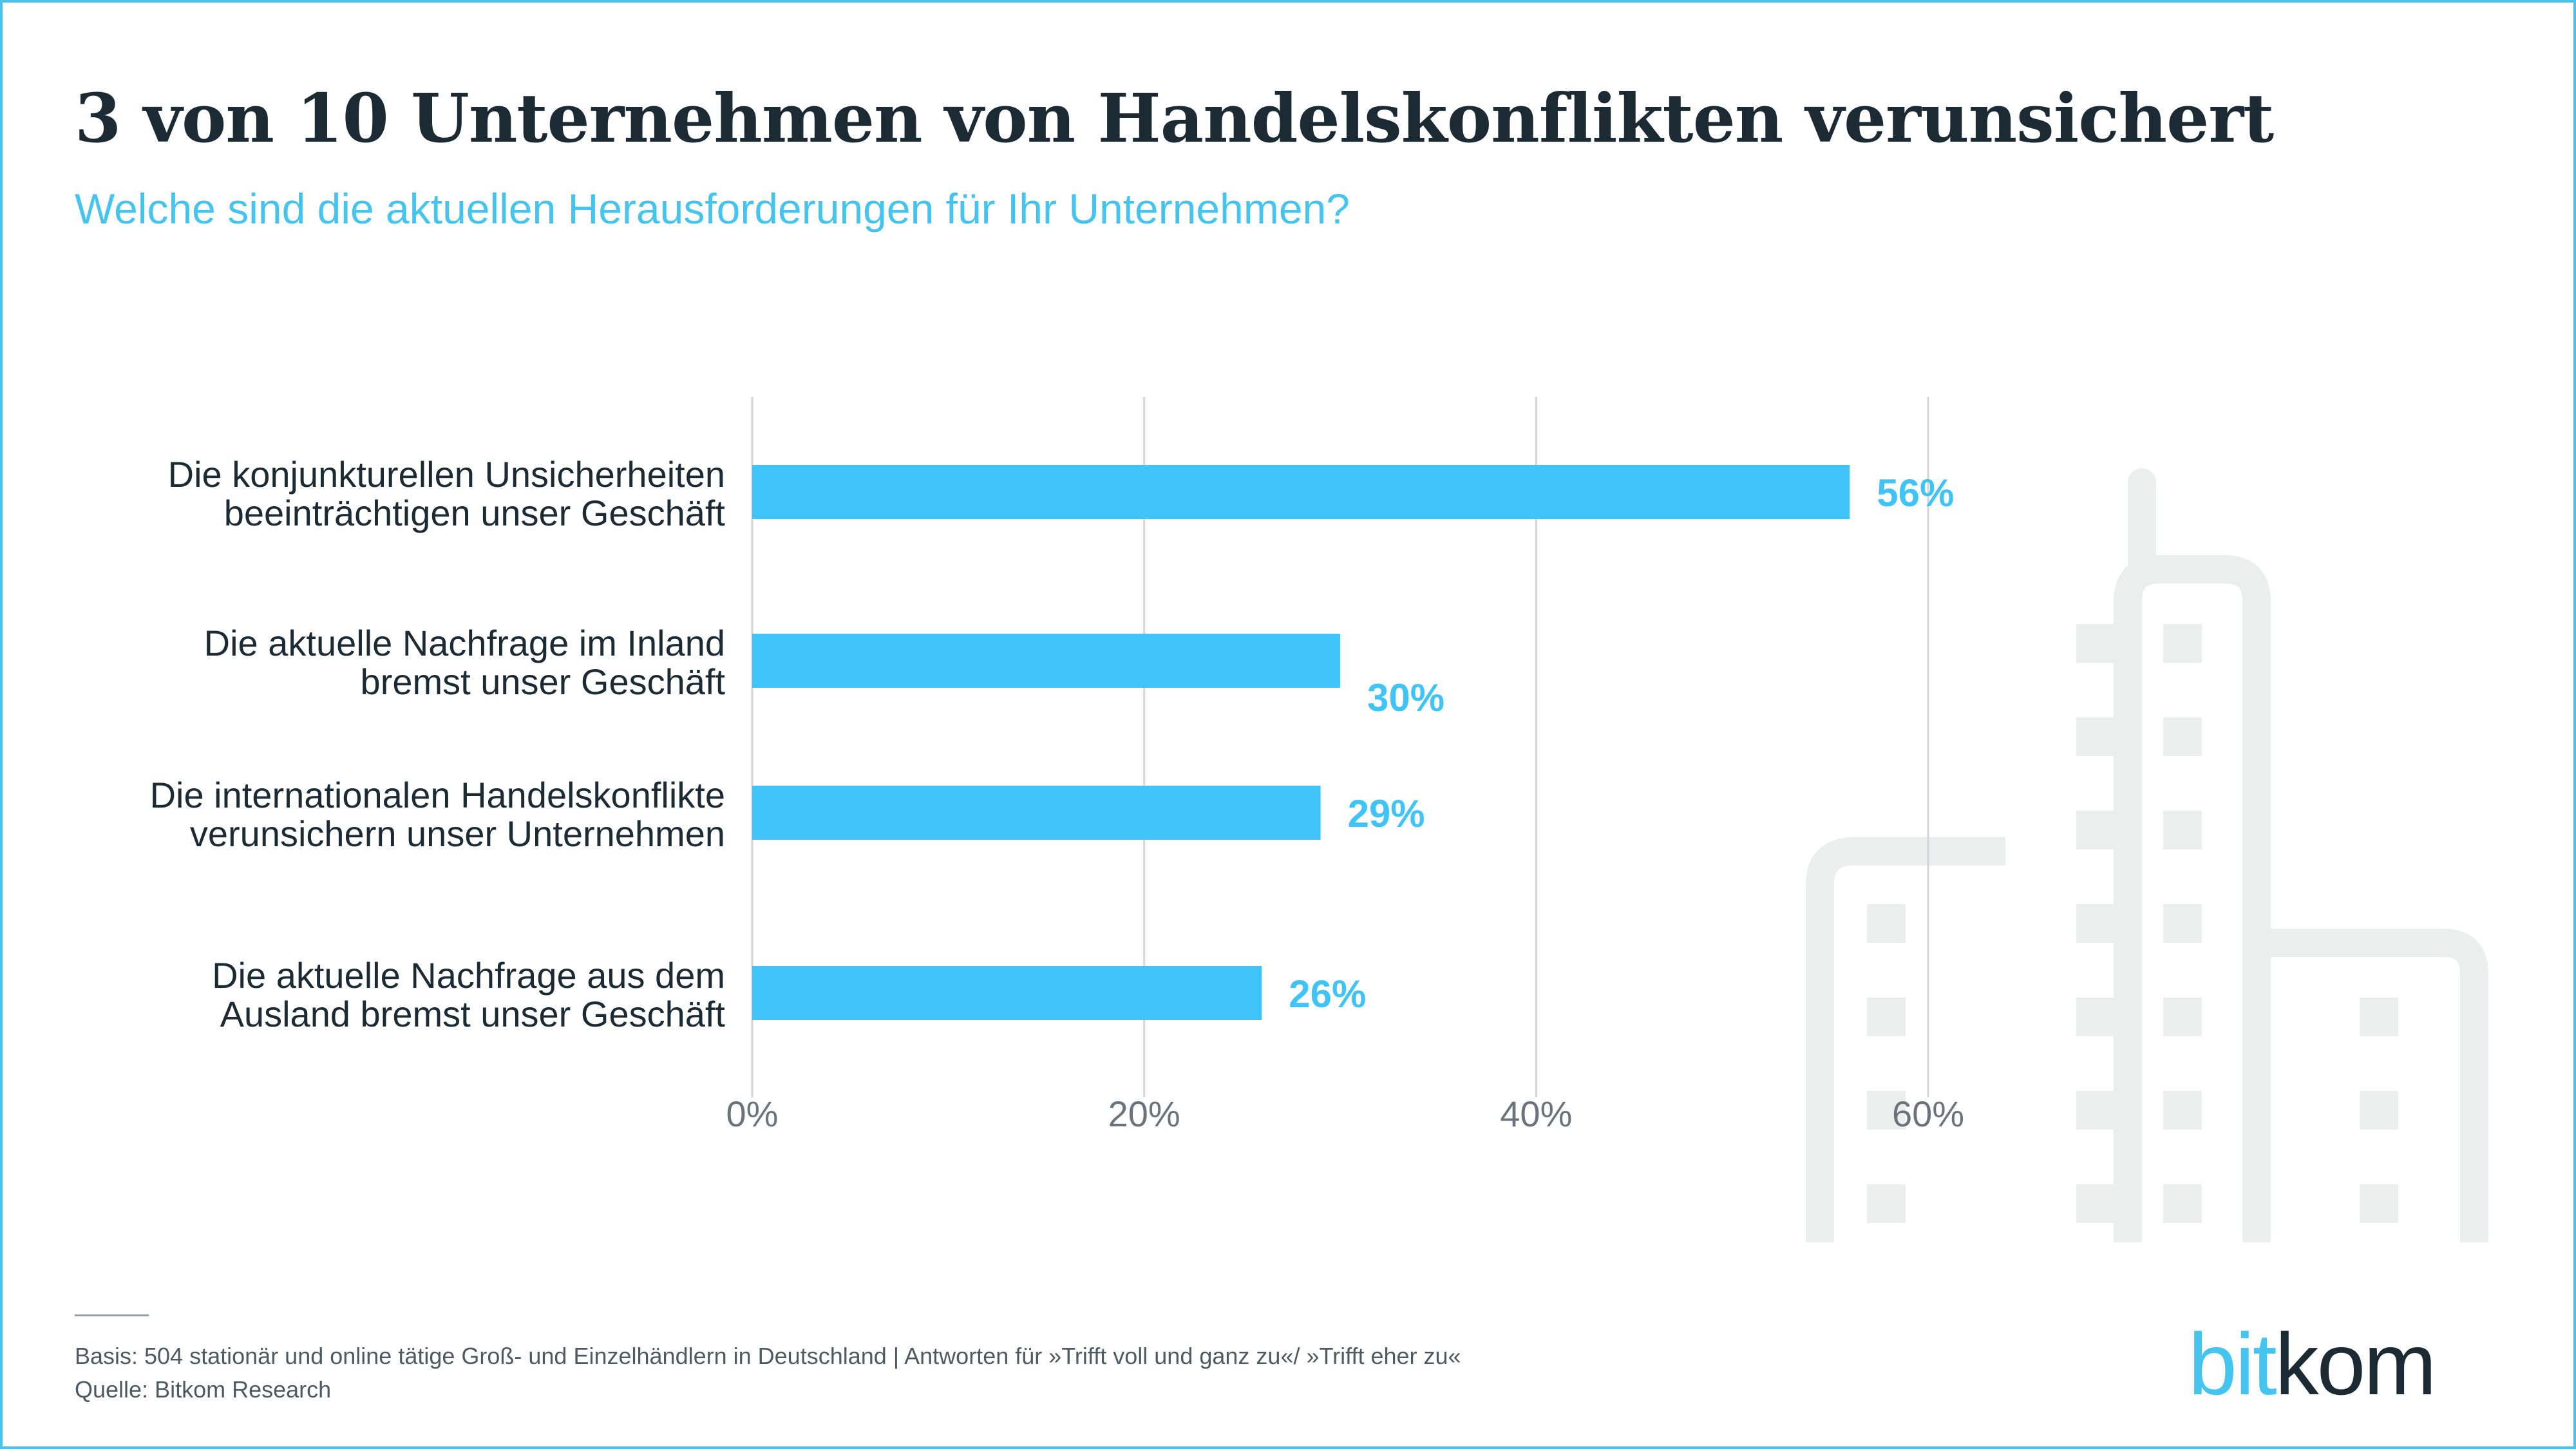  What do you see at coordinates (437, 795) in the screenshot?
I see `category-label-line: Die internationalen Handelskonflikte` at bounding box center [437, 795].